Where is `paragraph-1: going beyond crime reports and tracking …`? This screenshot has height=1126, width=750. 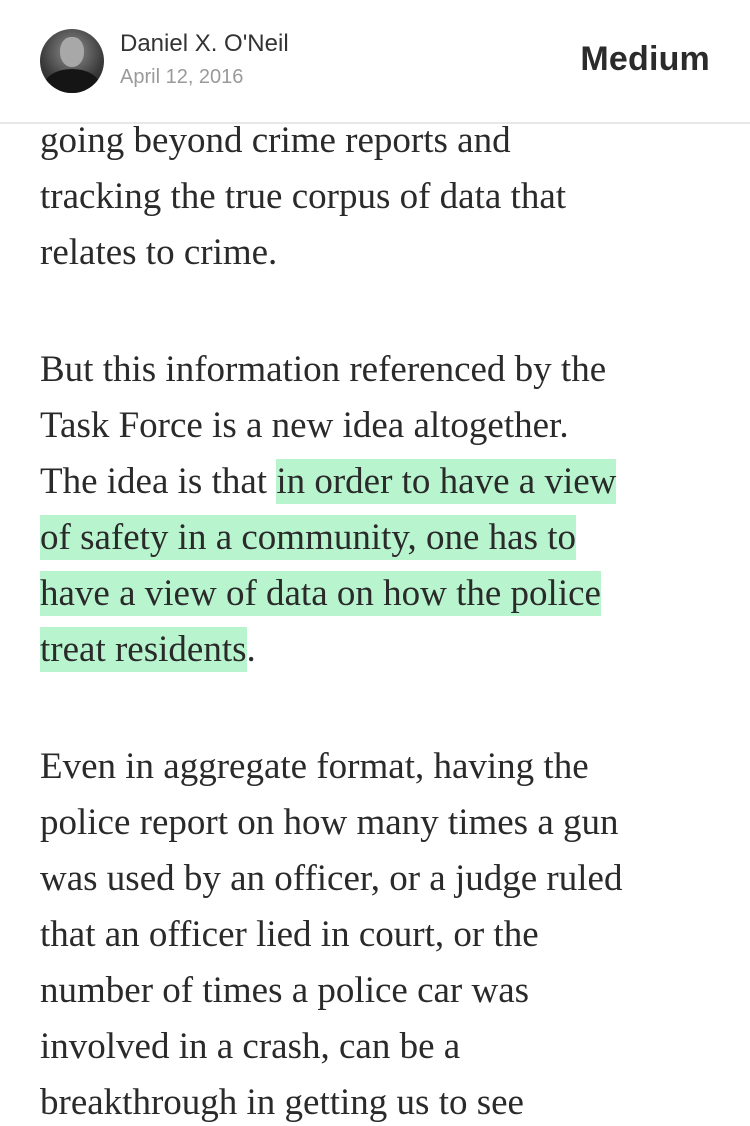
paragraph-1: going beyond crime reports and tracking … is located at coordinates (385, 197).